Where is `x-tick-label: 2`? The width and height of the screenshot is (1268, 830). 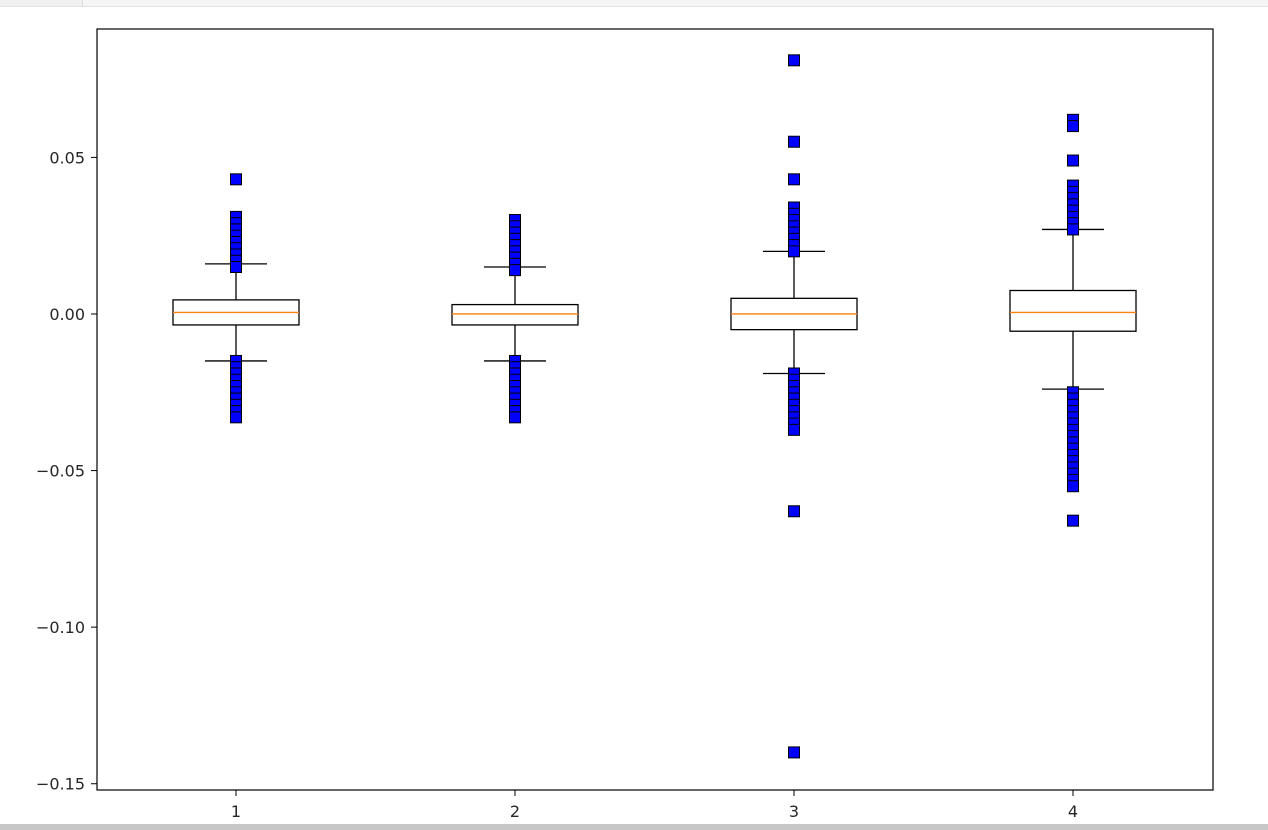 x-tick-label: 2 is located at coordinates (515, 811).